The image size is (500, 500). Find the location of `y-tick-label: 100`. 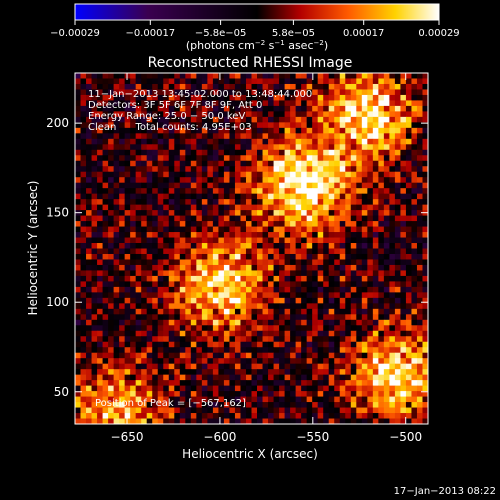

y-tick-label: 100 is located at coordinates (57, 302).